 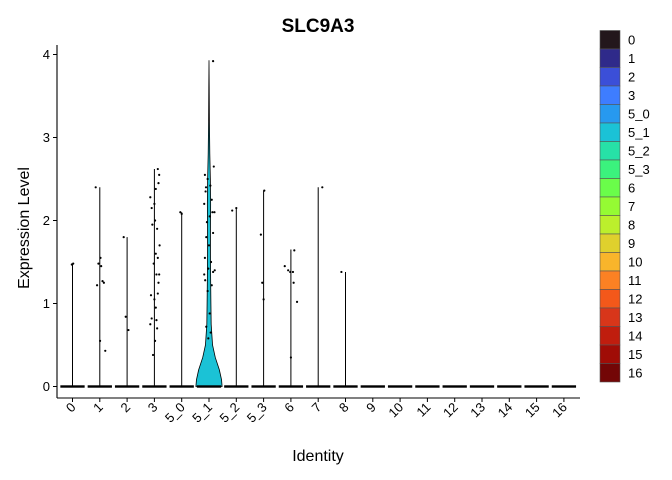 What do you see at coordinates (559, 410) in the screenshot?
I see `x-tick-label: 16` at bounding box center [559, 410].